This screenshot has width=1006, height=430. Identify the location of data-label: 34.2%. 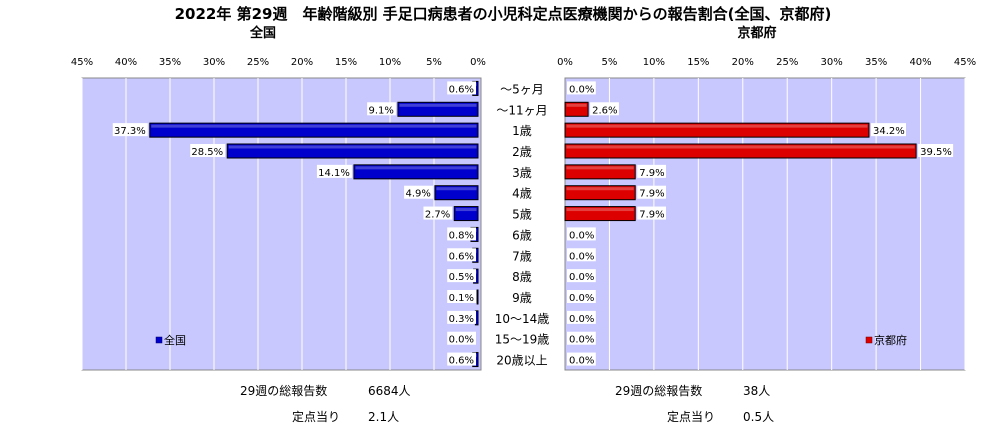
(889, 131).